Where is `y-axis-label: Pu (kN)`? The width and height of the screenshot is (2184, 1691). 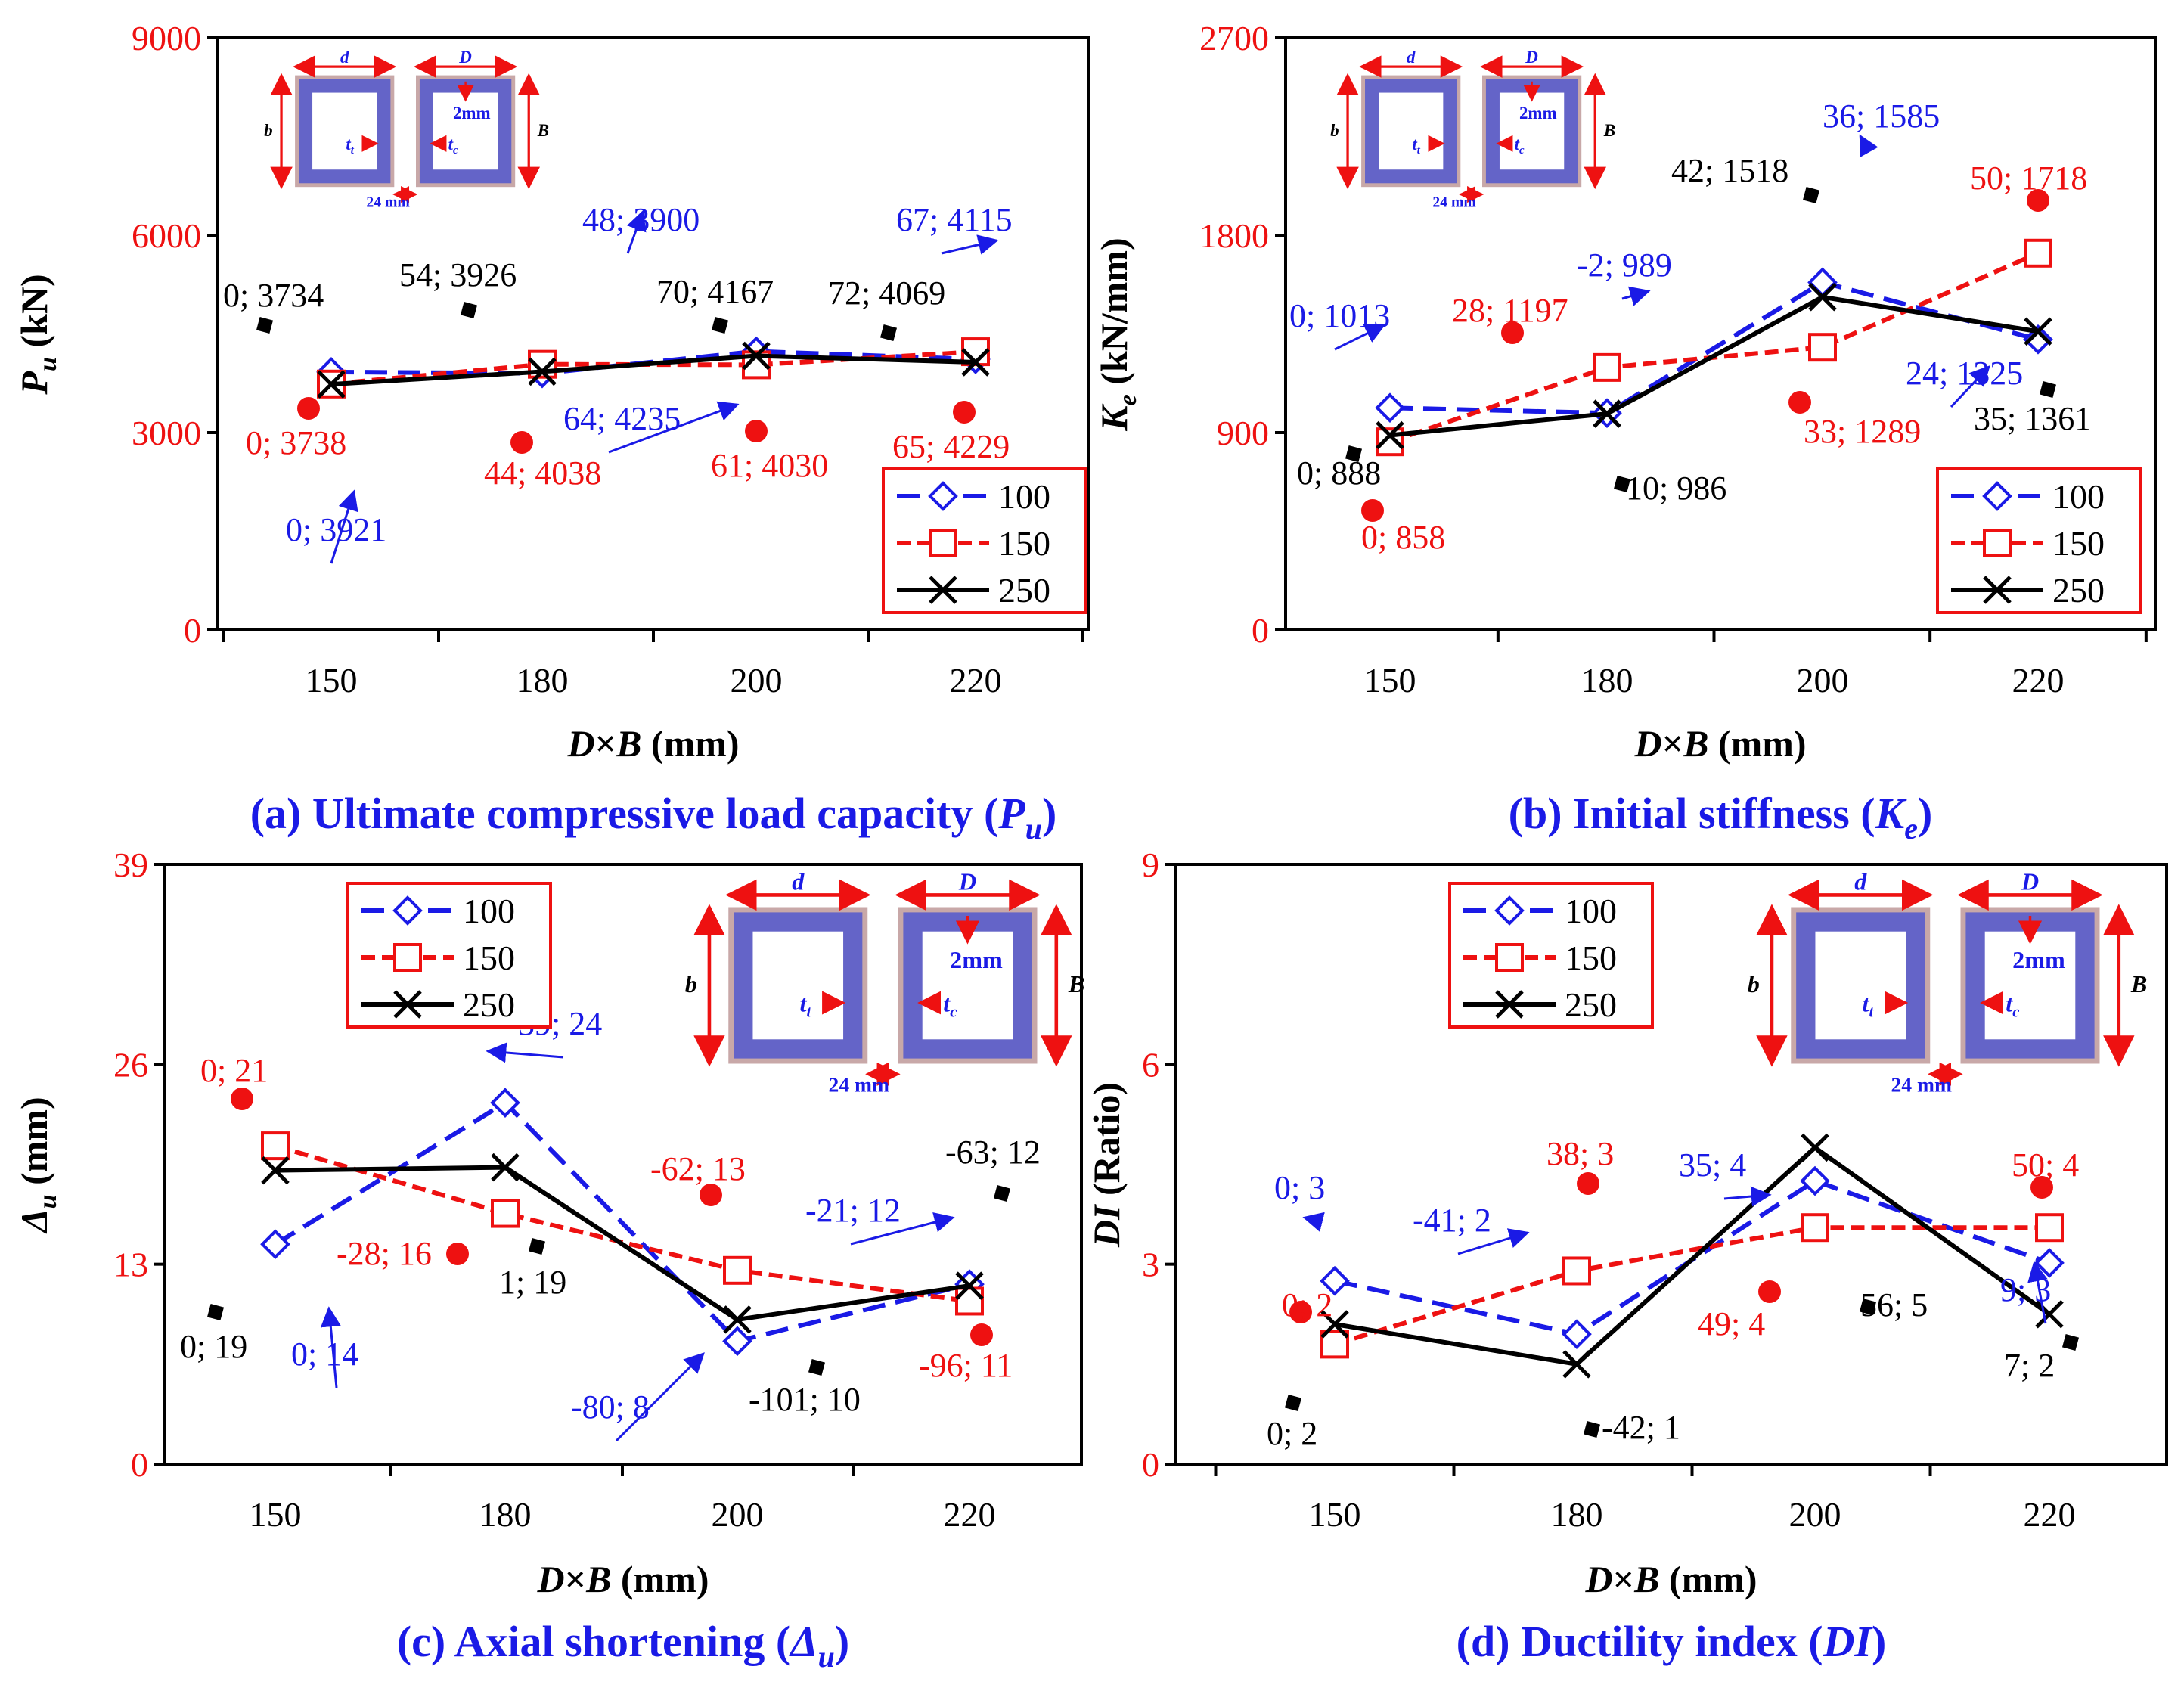 y-axis-label: Pu (kN) is located at coordinates (37, 334).